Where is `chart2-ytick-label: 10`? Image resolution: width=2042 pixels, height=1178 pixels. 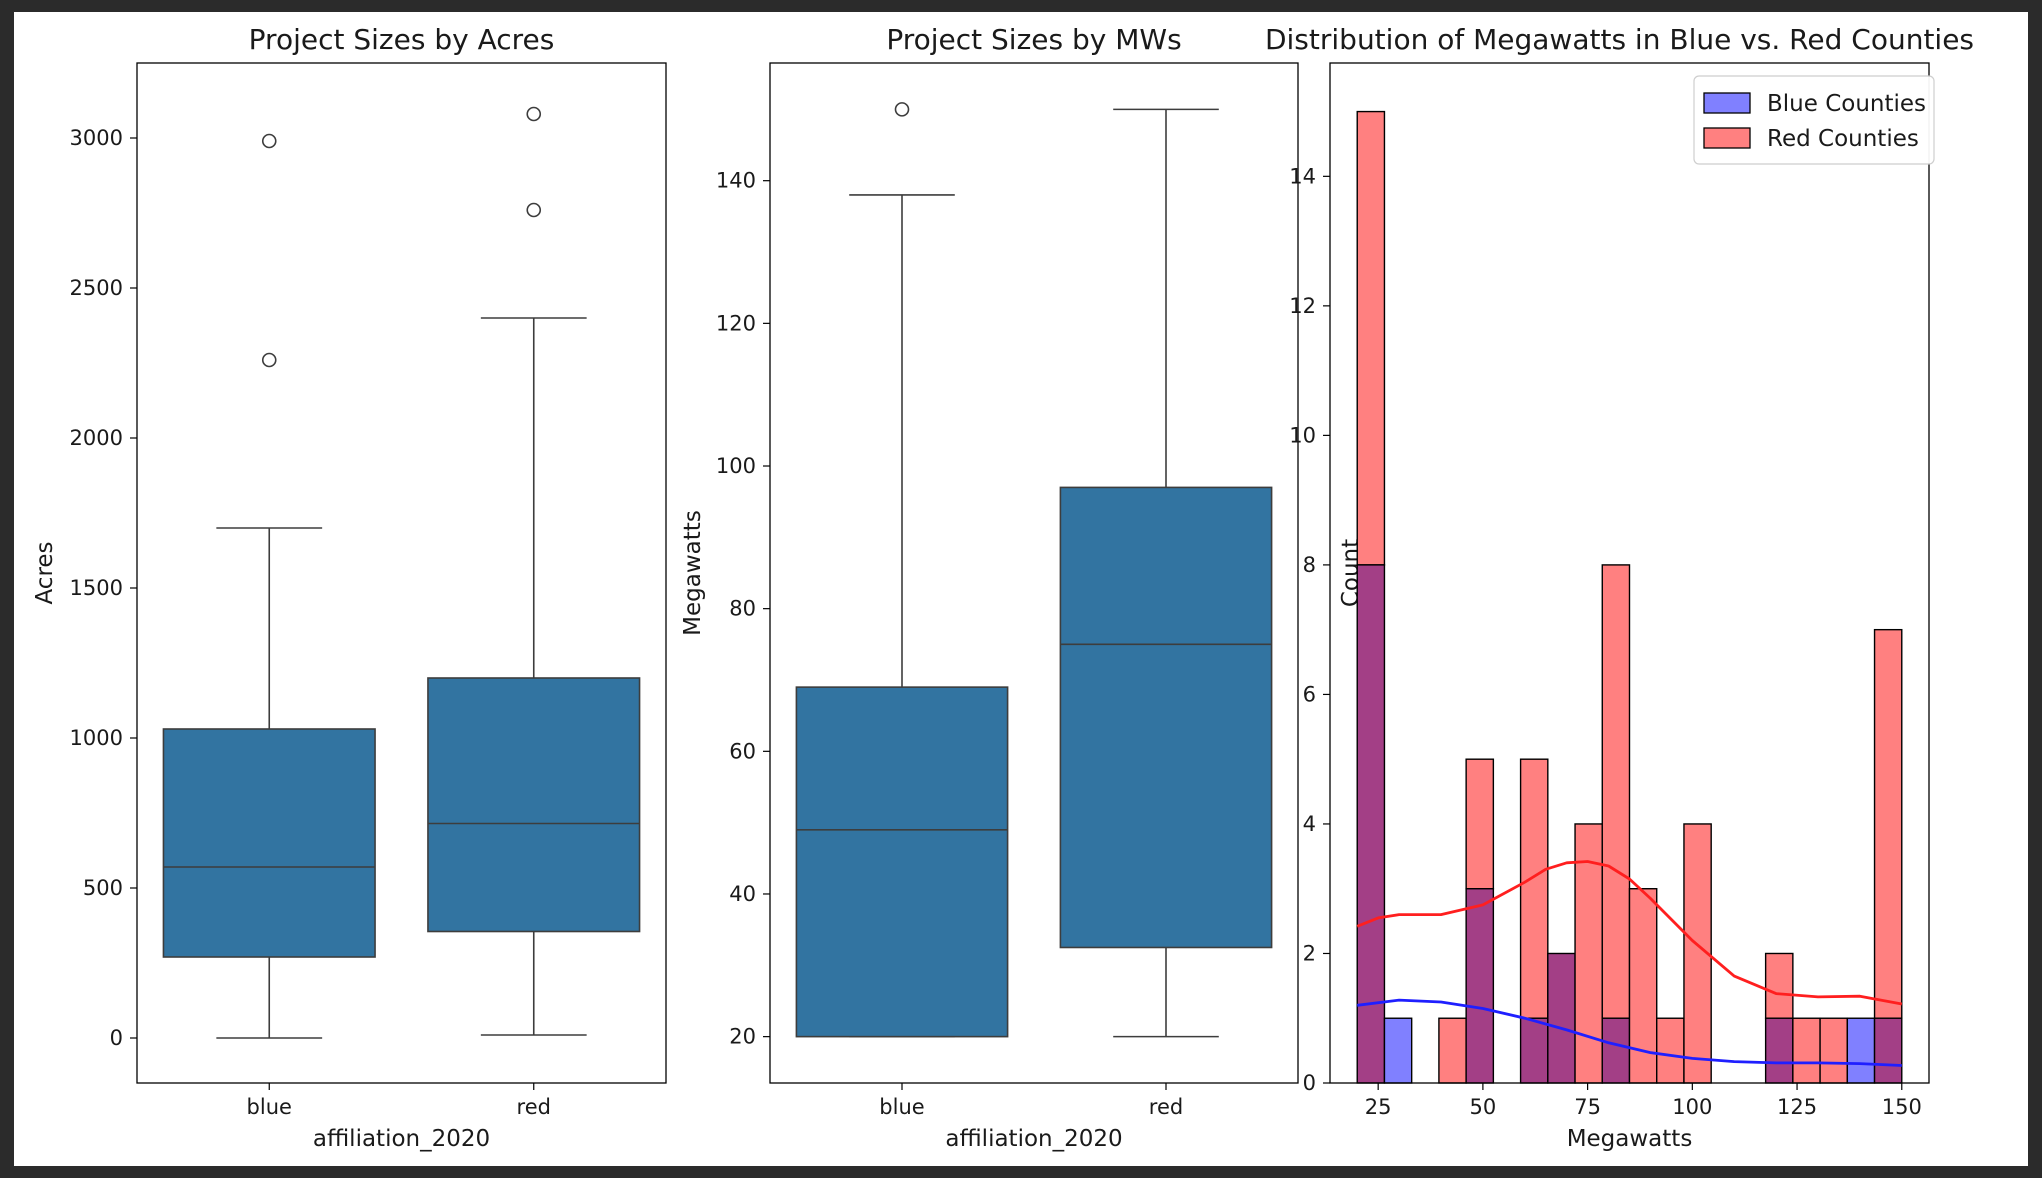 chart2-ytick-label: 10 is located at coordinates (1302, 435).